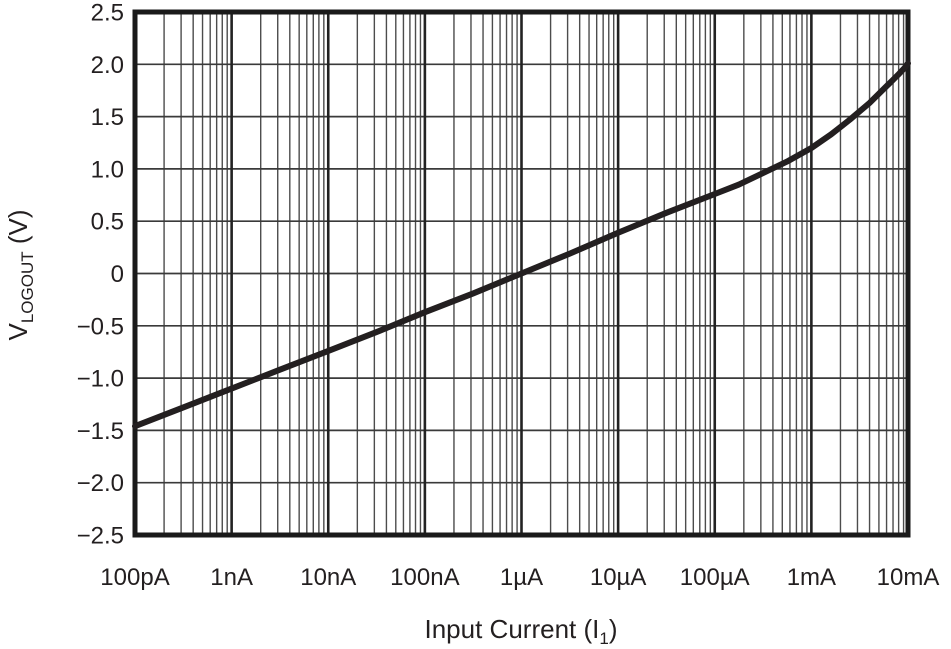  I want to click on x-tick-label: 100nA, so click(424, 577).